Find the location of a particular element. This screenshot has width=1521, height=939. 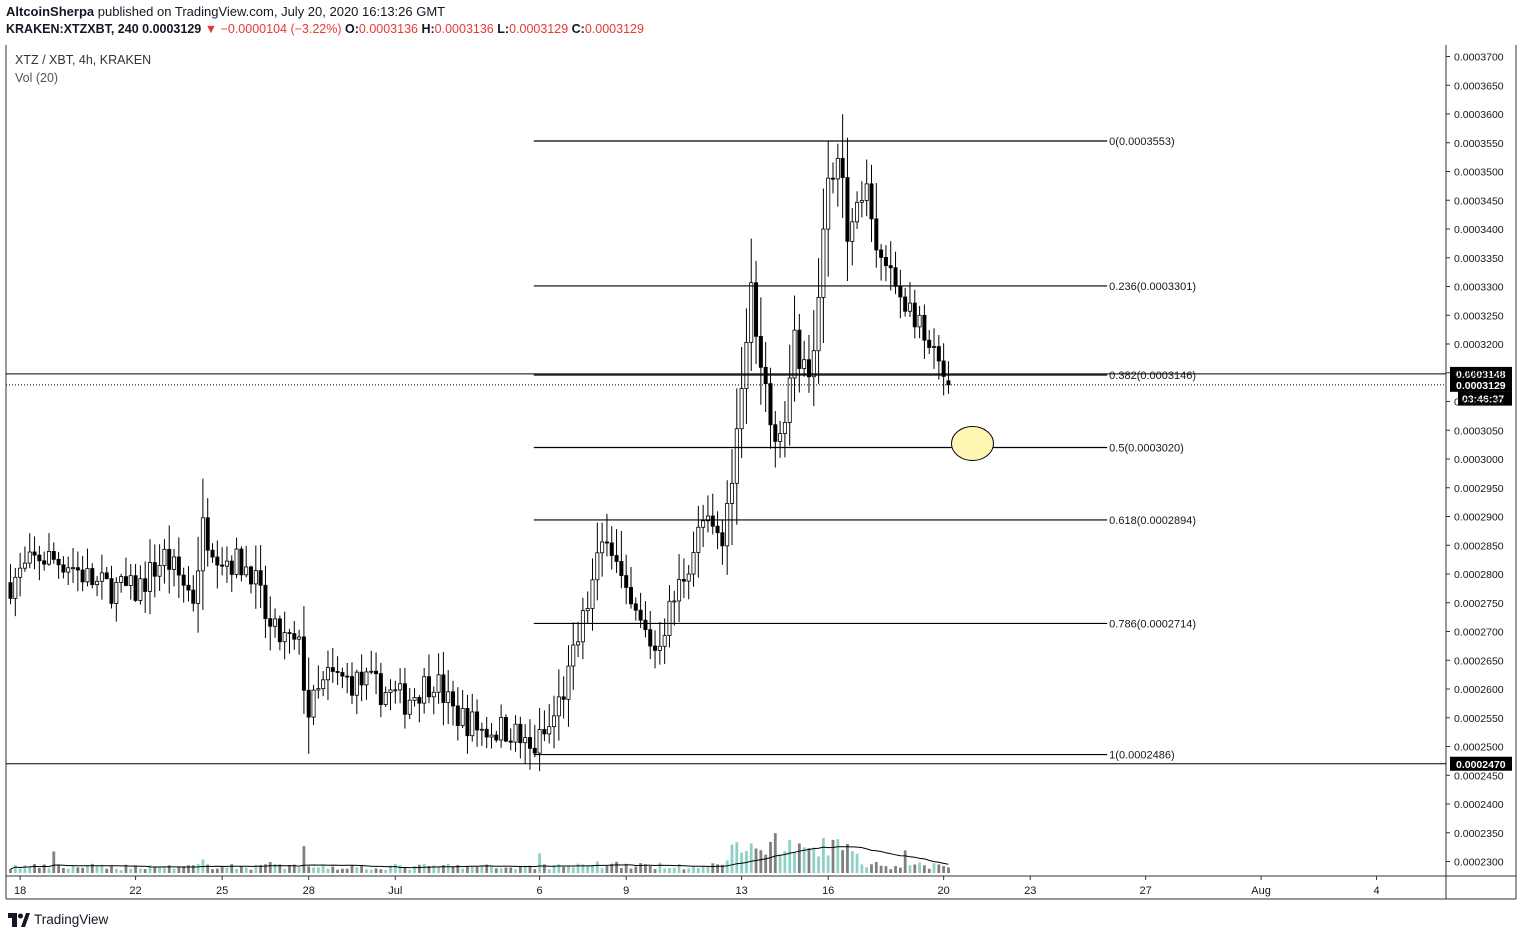

low-value: 0.0003129 is located at coordinates (539, 29).